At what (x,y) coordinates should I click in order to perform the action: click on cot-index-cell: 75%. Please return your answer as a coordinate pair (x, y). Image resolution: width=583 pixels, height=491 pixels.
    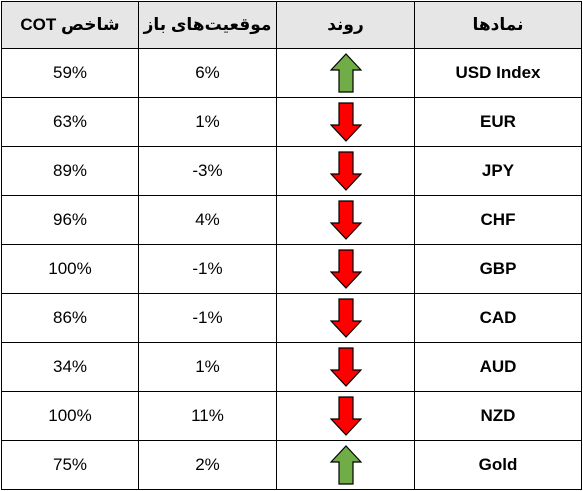
    Looking at the image, I should click on (70, 465).